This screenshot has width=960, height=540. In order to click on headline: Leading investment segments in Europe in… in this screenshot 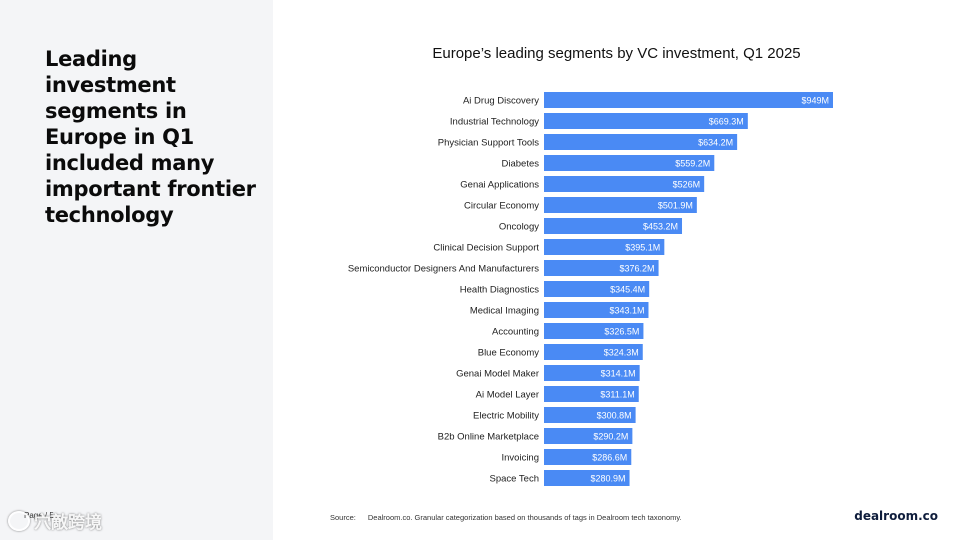, I will do `click(150, 137)`.